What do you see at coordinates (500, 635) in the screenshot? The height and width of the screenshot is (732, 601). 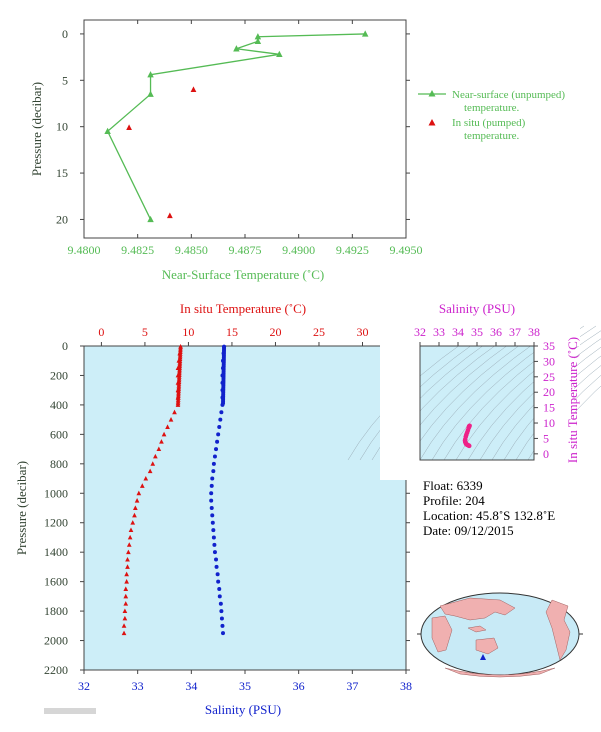 I see `world-map` at bounding box center [500, 635].